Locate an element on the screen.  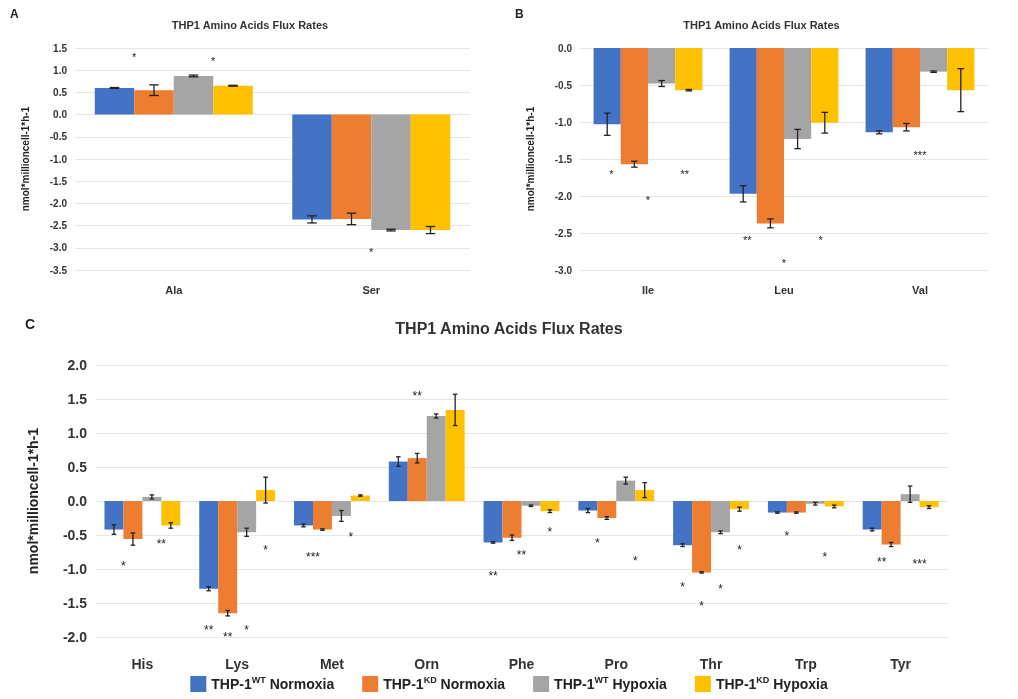
y-tick-label: 2.0 is located at coordinates (77, 365).